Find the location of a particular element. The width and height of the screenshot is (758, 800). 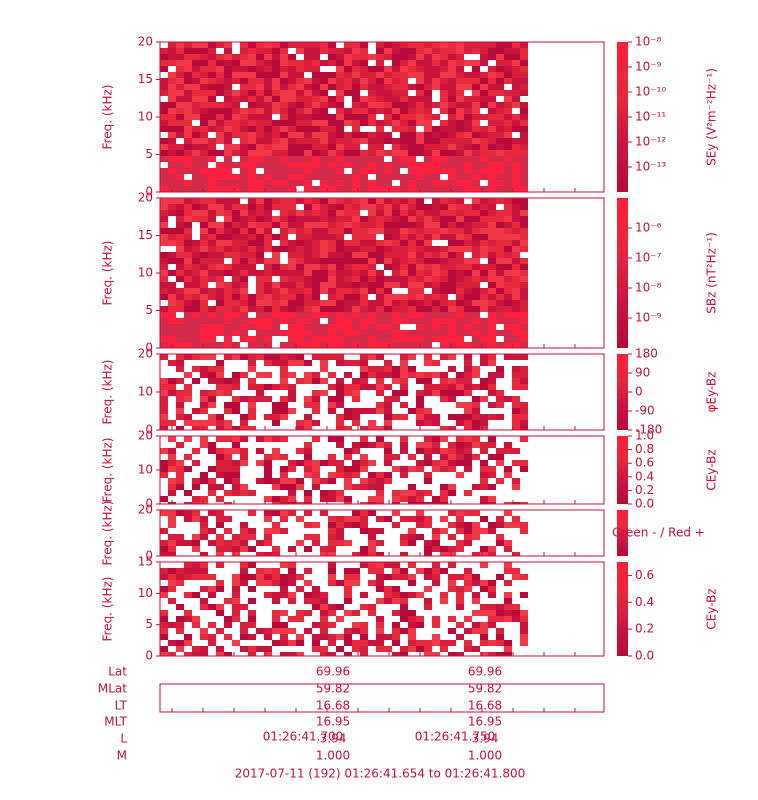

ephemeris-value: 69.96 is located at coordinates (485, 672).